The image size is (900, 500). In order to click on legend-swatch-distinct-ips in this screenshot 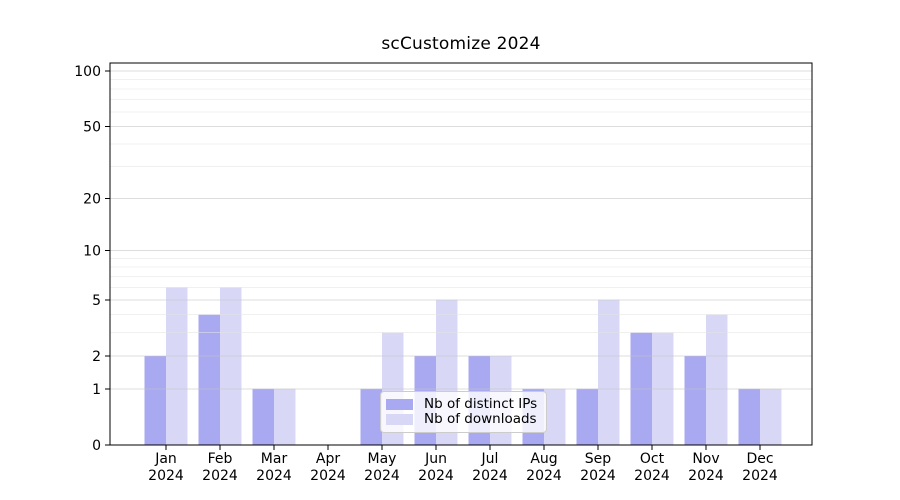, I will do `click(399, 404)`.